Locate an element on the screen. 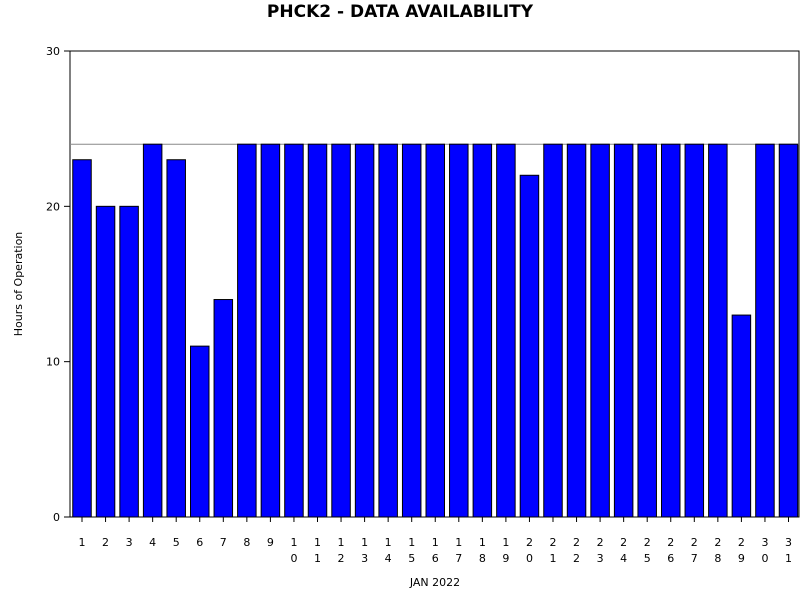 This screenshot has height=600, width=800. x-tick-label: 8 is located at coordinates (246, 542).